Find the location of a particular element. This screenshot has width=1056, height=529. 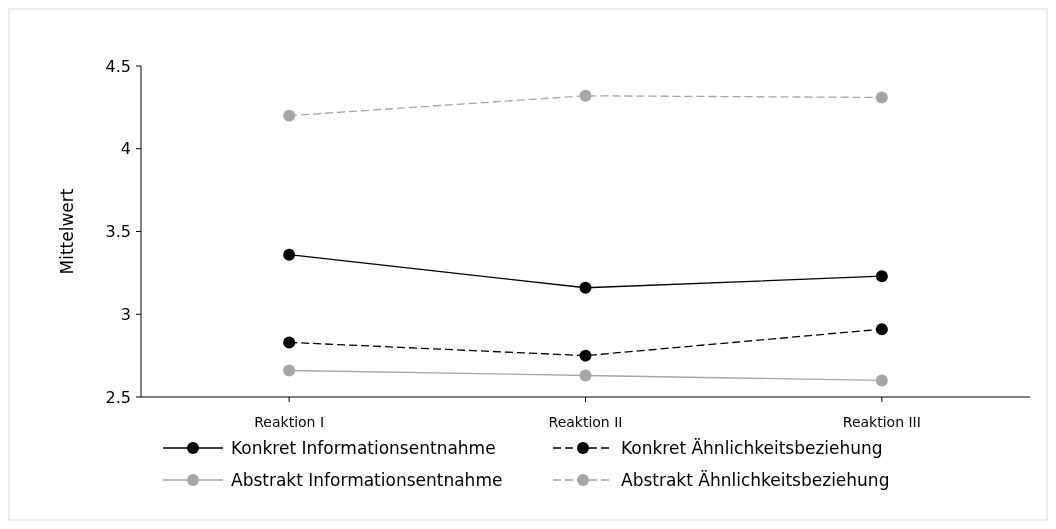

legend-label: Abstrakt Informationsentnahme is located at coordinates (367, 479).